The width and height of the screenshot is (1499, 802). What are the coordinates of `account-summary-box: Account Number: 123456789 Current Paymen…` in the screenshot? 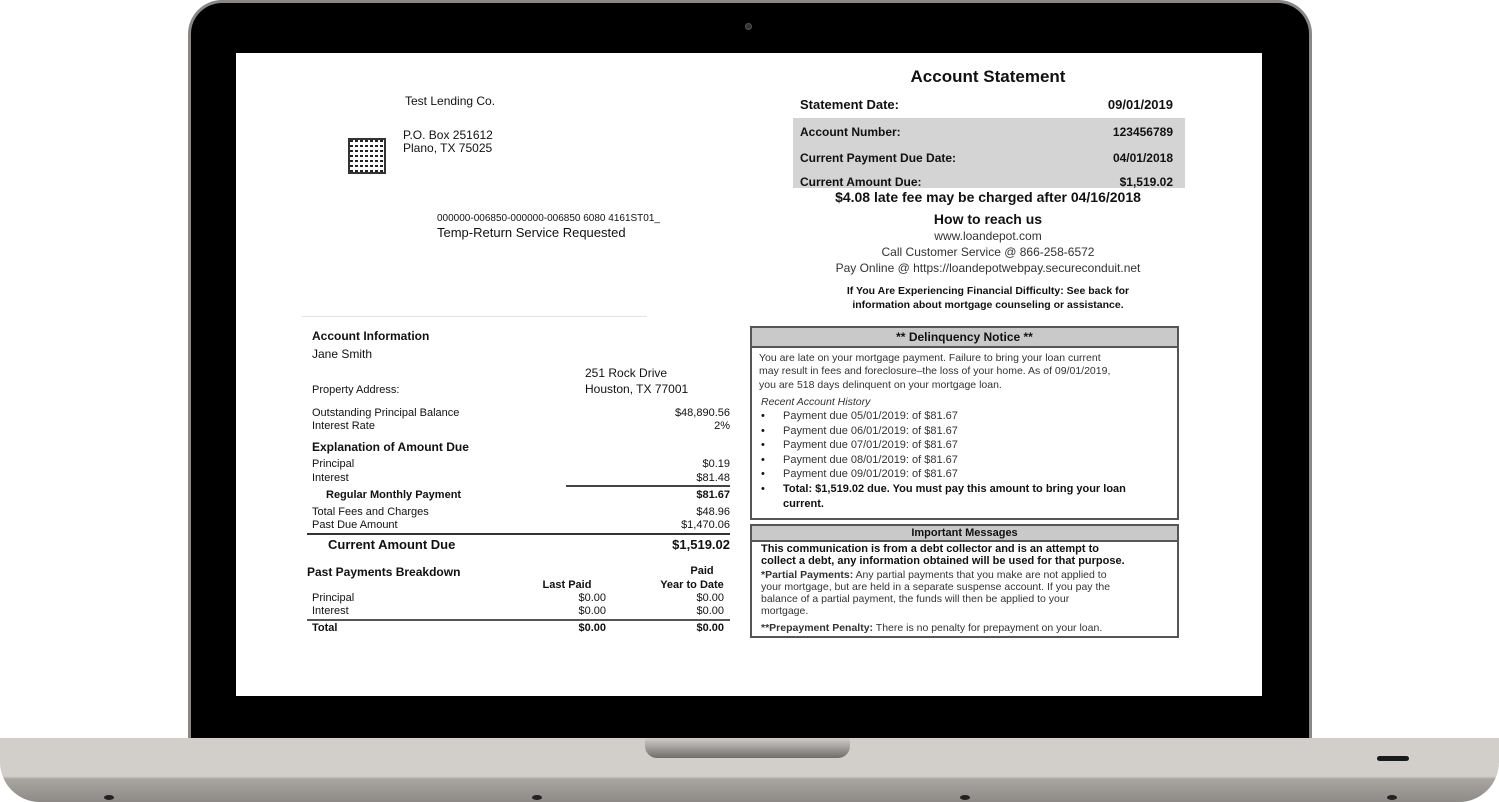 It's located at (989, 153).